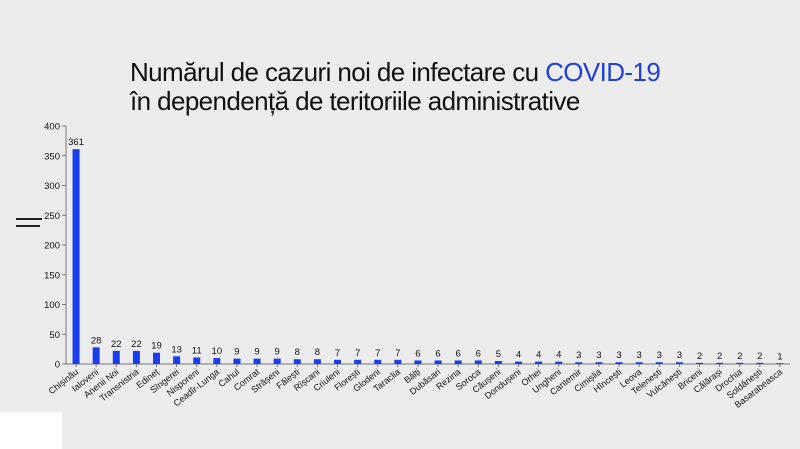 The height and width of the screenshot is (449, 800). I want to click on value-label: 11, so click(197, 350).